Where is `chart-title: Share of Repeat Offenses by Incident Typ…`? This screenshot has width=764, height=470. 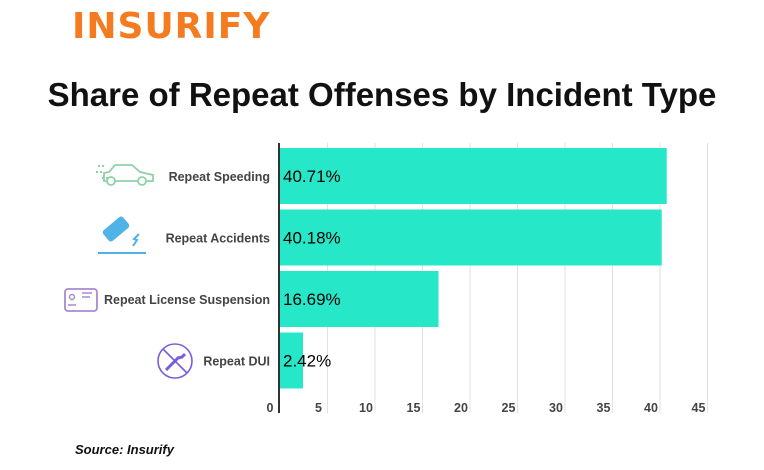 chart-title: Share of Repeat Offenses by Incident Typ… is located at coordinates (382, 94).